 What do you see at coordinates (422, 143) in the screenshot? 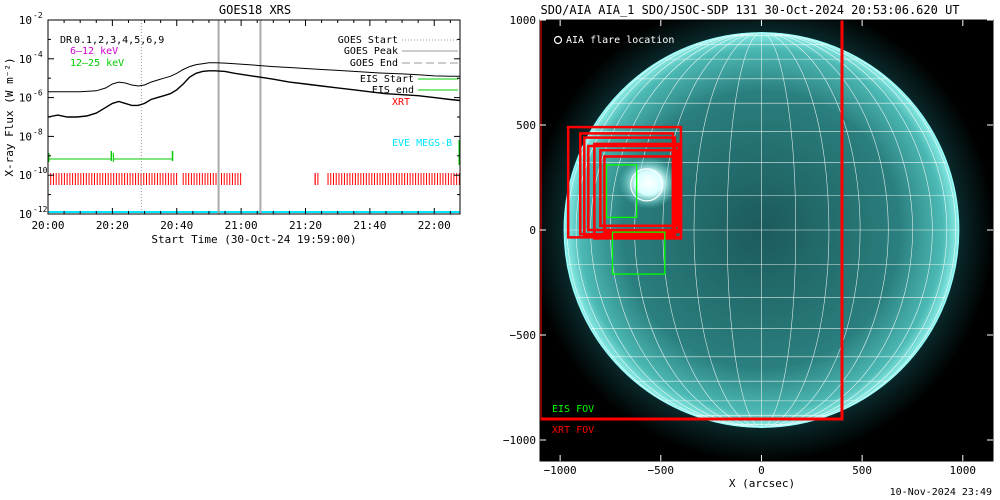
I see `eve-megs-label: EVE MEGS-B` at bounding box center [422, 143].